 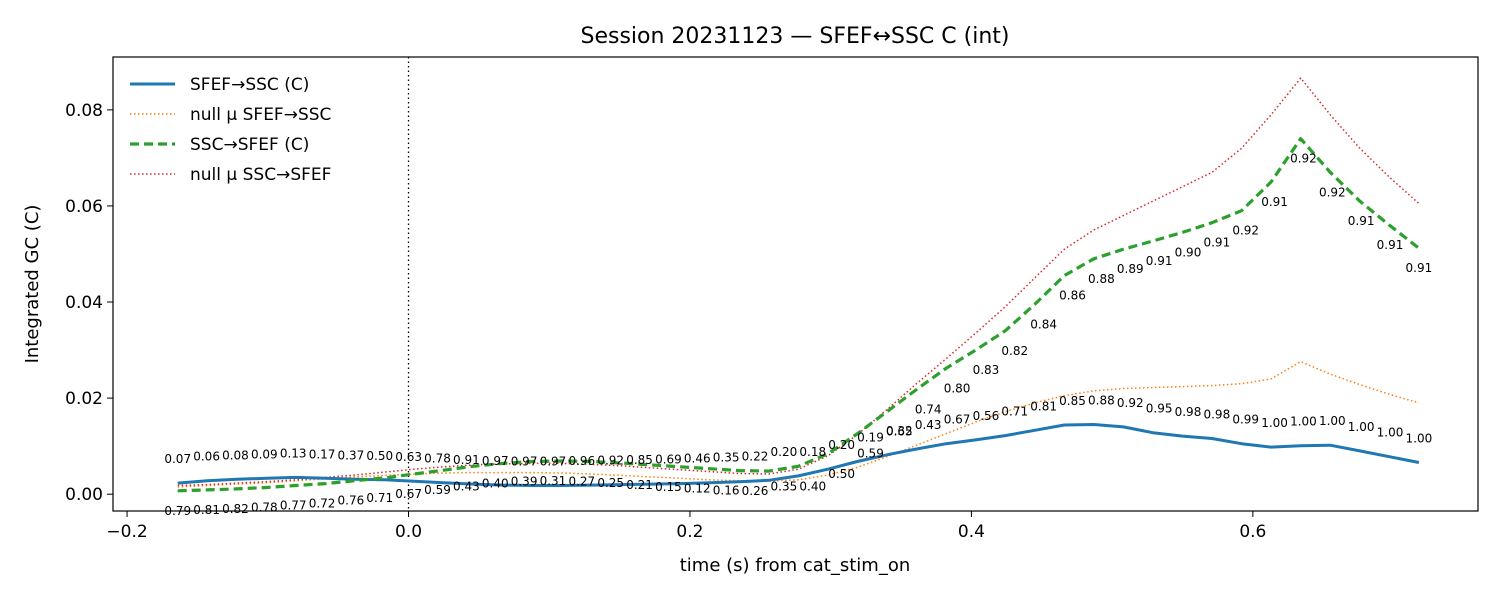 I want to click on p-value-label: 0.09, so click(x=264, y=454).